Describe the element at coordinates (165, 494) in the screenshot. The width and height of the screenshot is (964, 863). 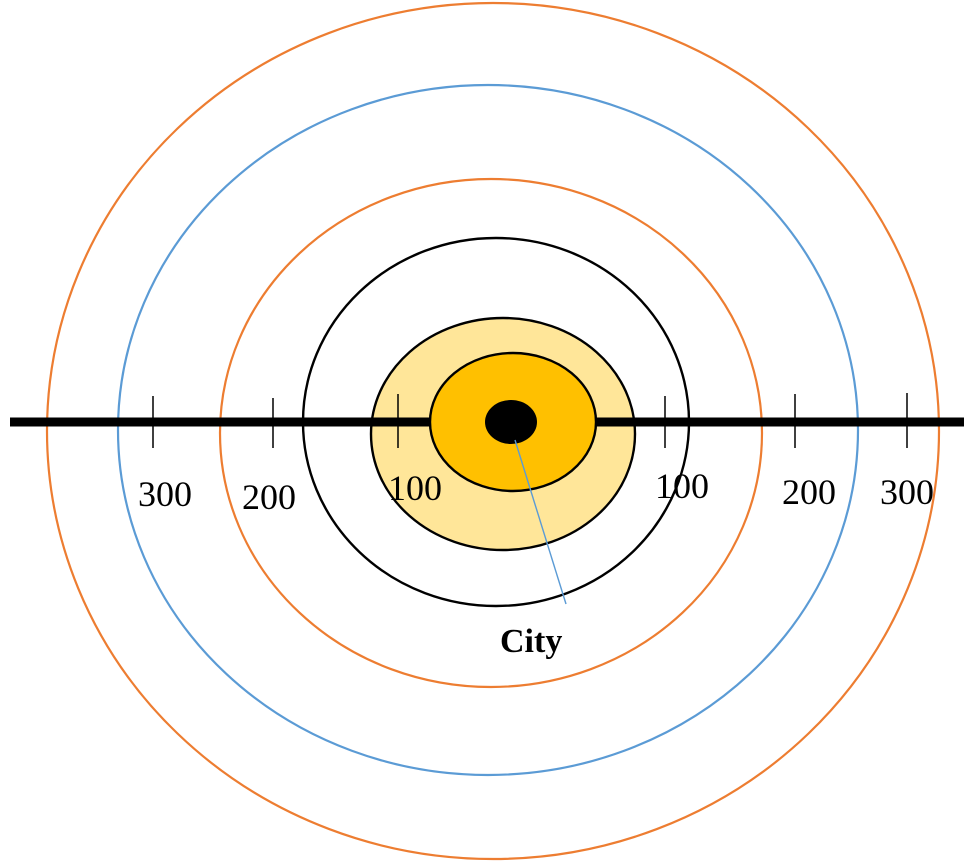
I see `label-left-300: 300` at that location.